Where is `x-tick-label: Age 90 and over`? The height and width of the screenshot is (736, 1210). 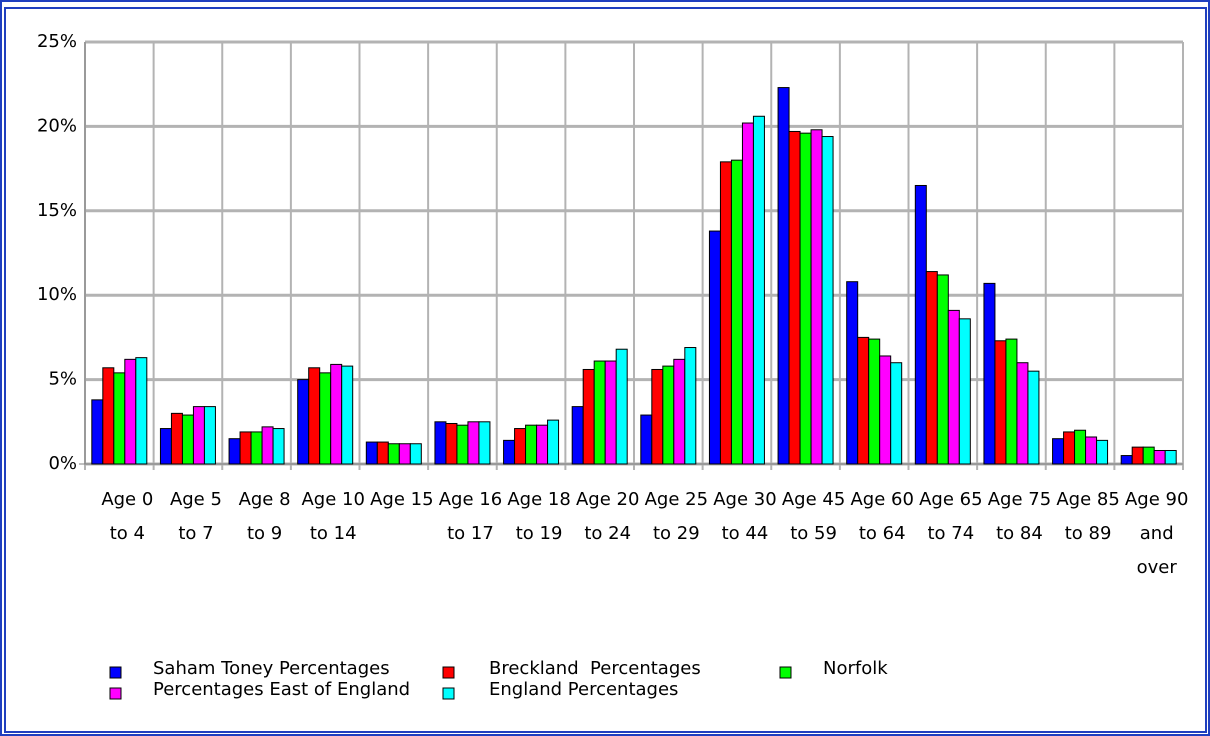
x-tick-label: Age 90 and over is located at coordinates (1156, 533).